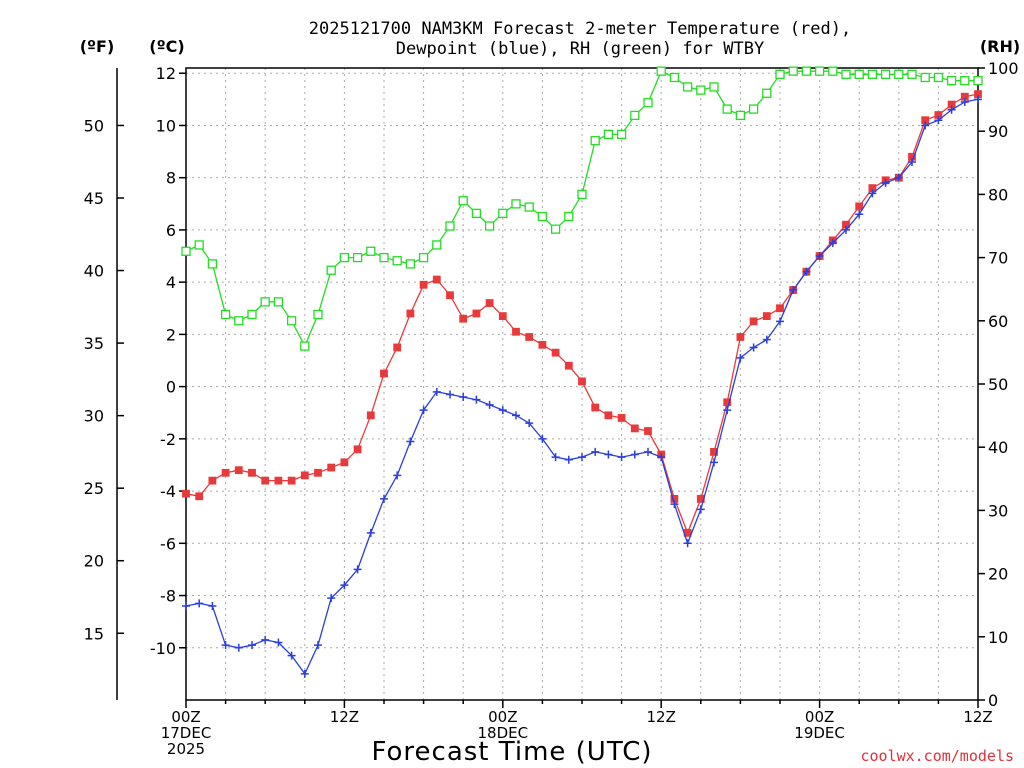 The image size is (1024, 768). Describe the element at coordinates (977, 717) in the screenshot. I see `x-tick-label: 12Z` at that location.